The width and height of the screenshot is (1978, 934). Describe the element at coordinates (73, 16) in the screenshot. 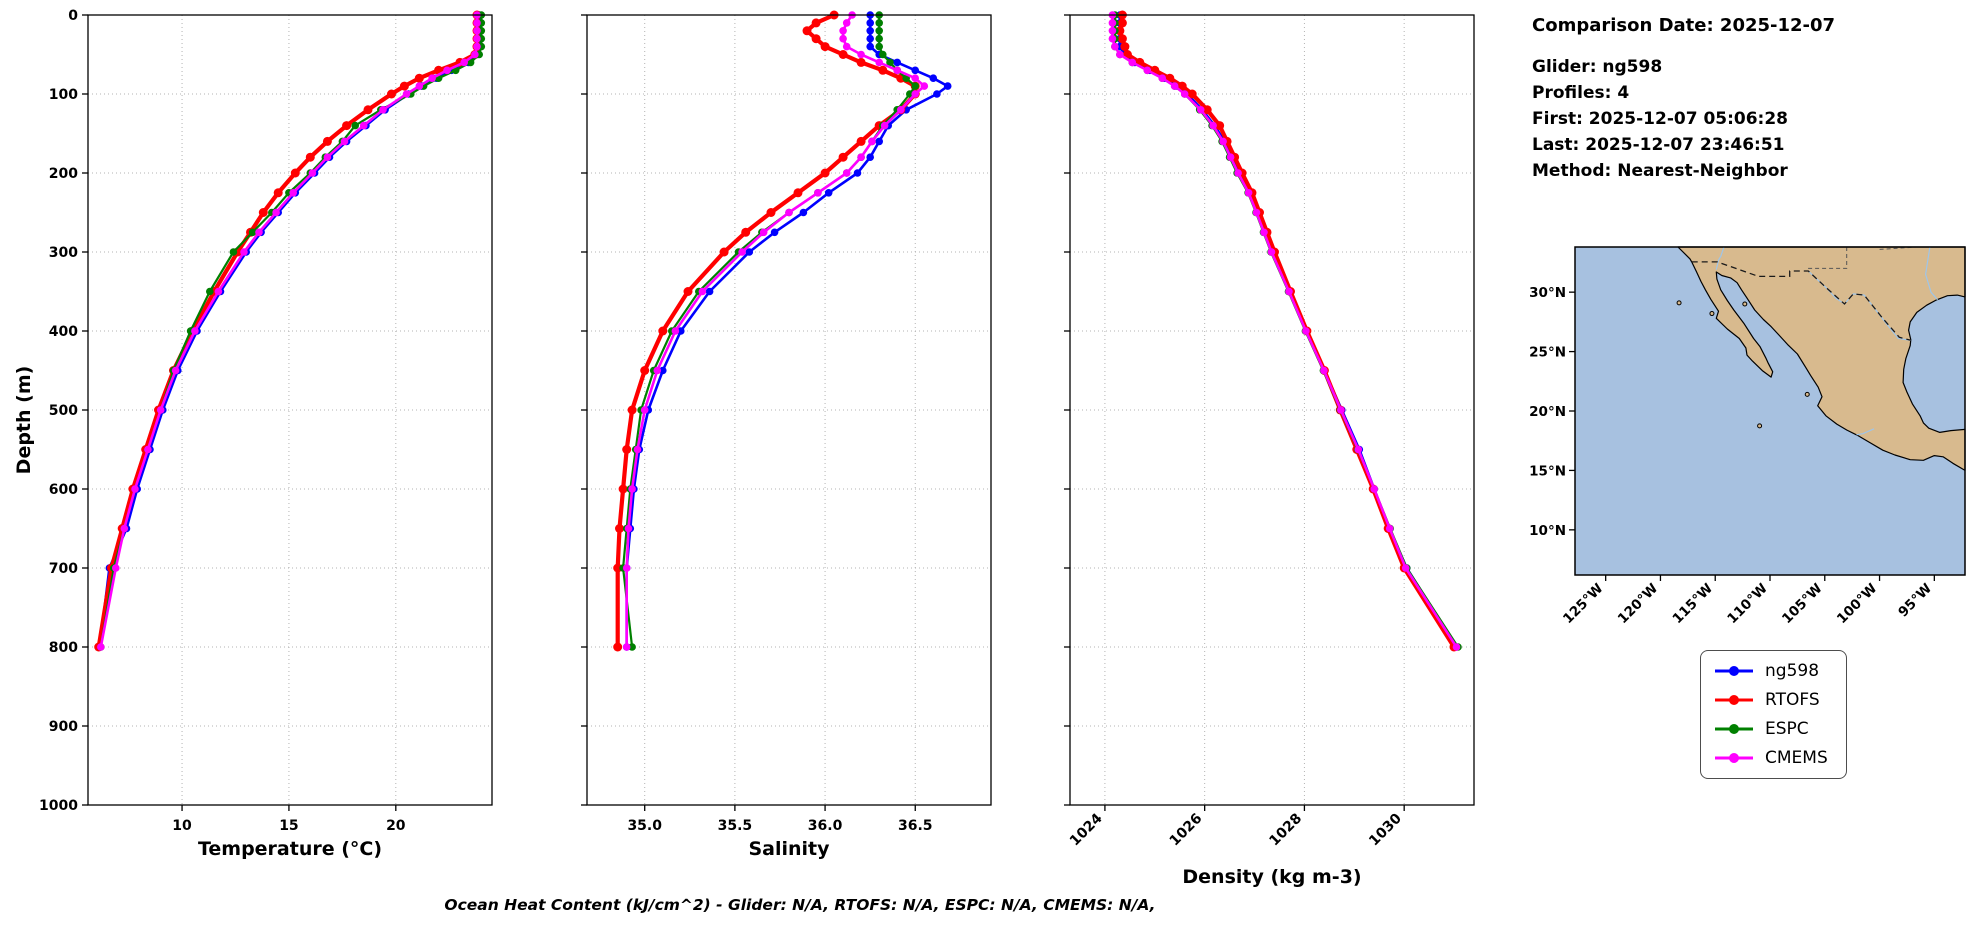

I see `y-tick-label: 0` at that location.